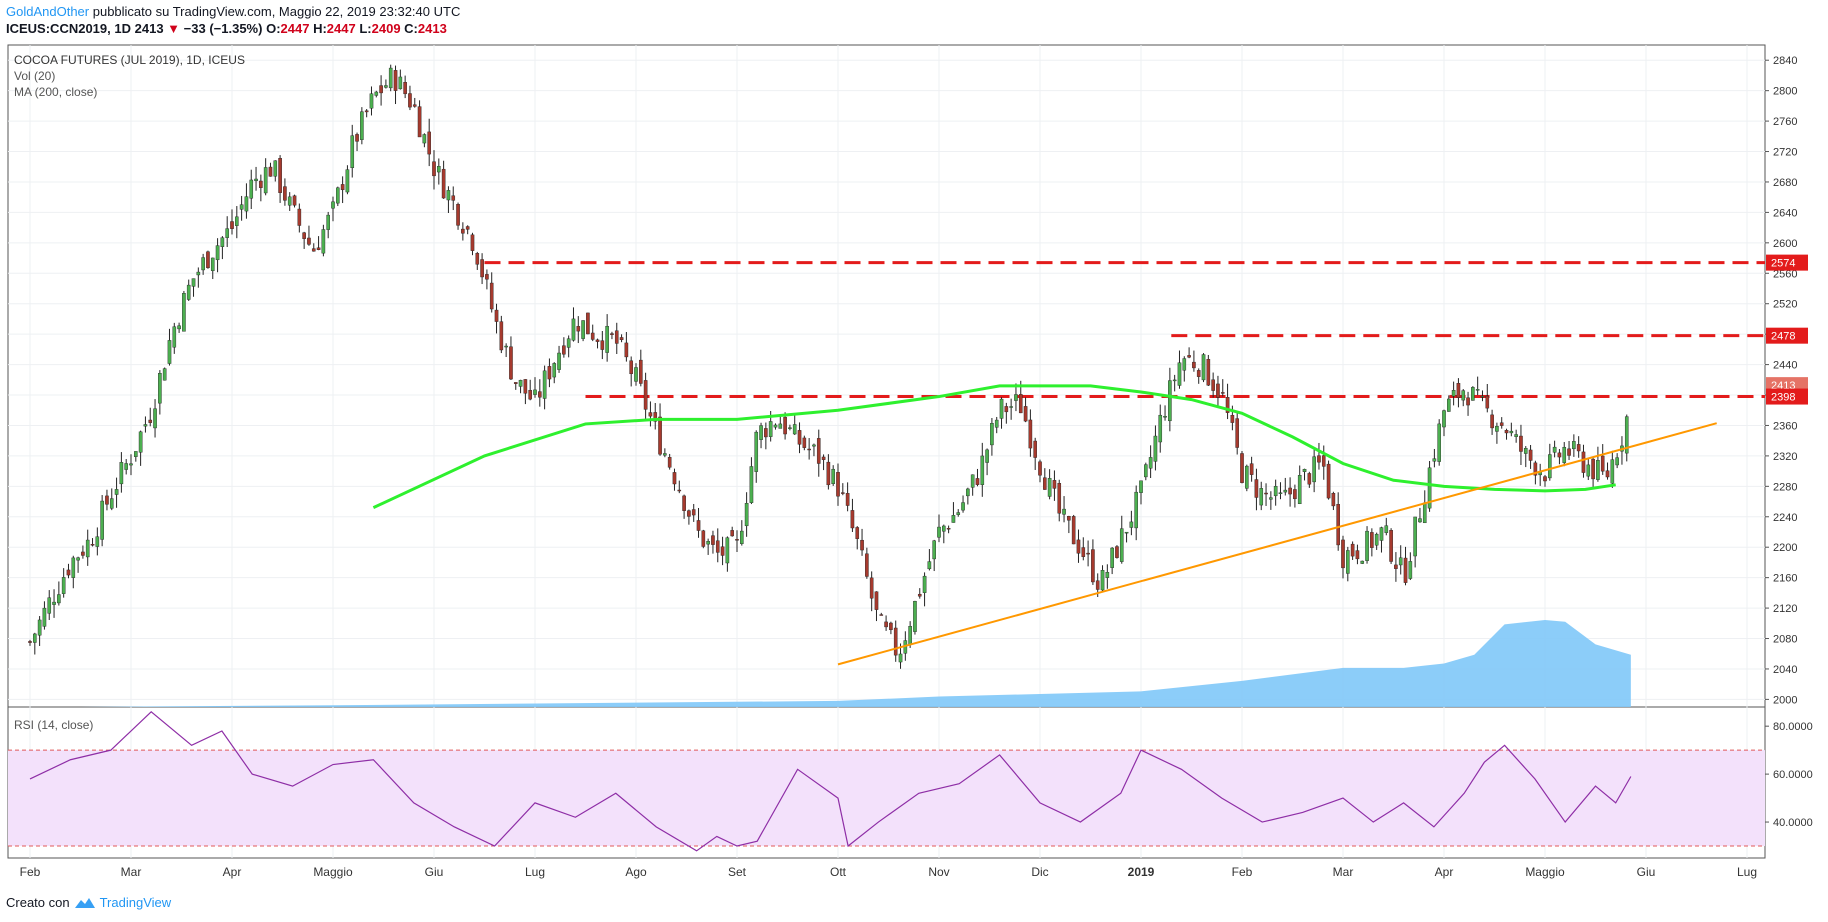 Image resolution: width=1828 pixels, height=922 pixels. Describe the element at coordinates (1124, 330) in the screenshot. I see `resistance-lines` at that location.